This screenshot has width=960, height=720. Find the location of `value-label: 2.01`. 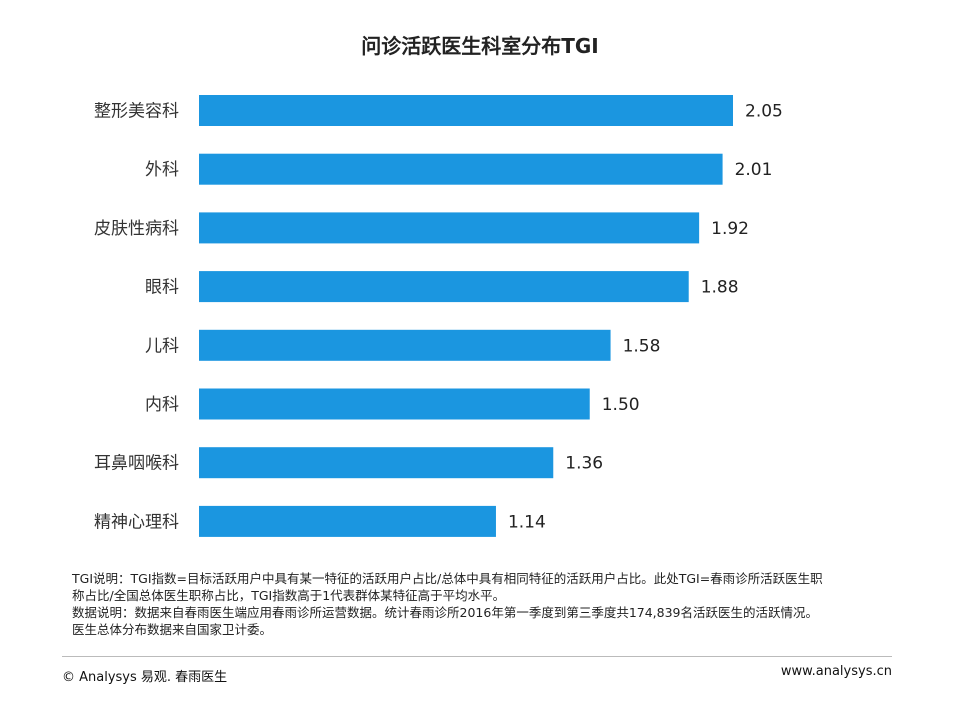

value-label: 2.01 is located at coordinates (754, 170).